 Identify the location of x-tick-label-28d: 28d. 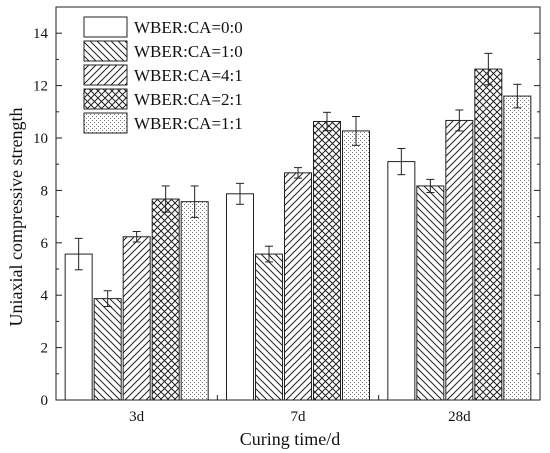
(459, 417).